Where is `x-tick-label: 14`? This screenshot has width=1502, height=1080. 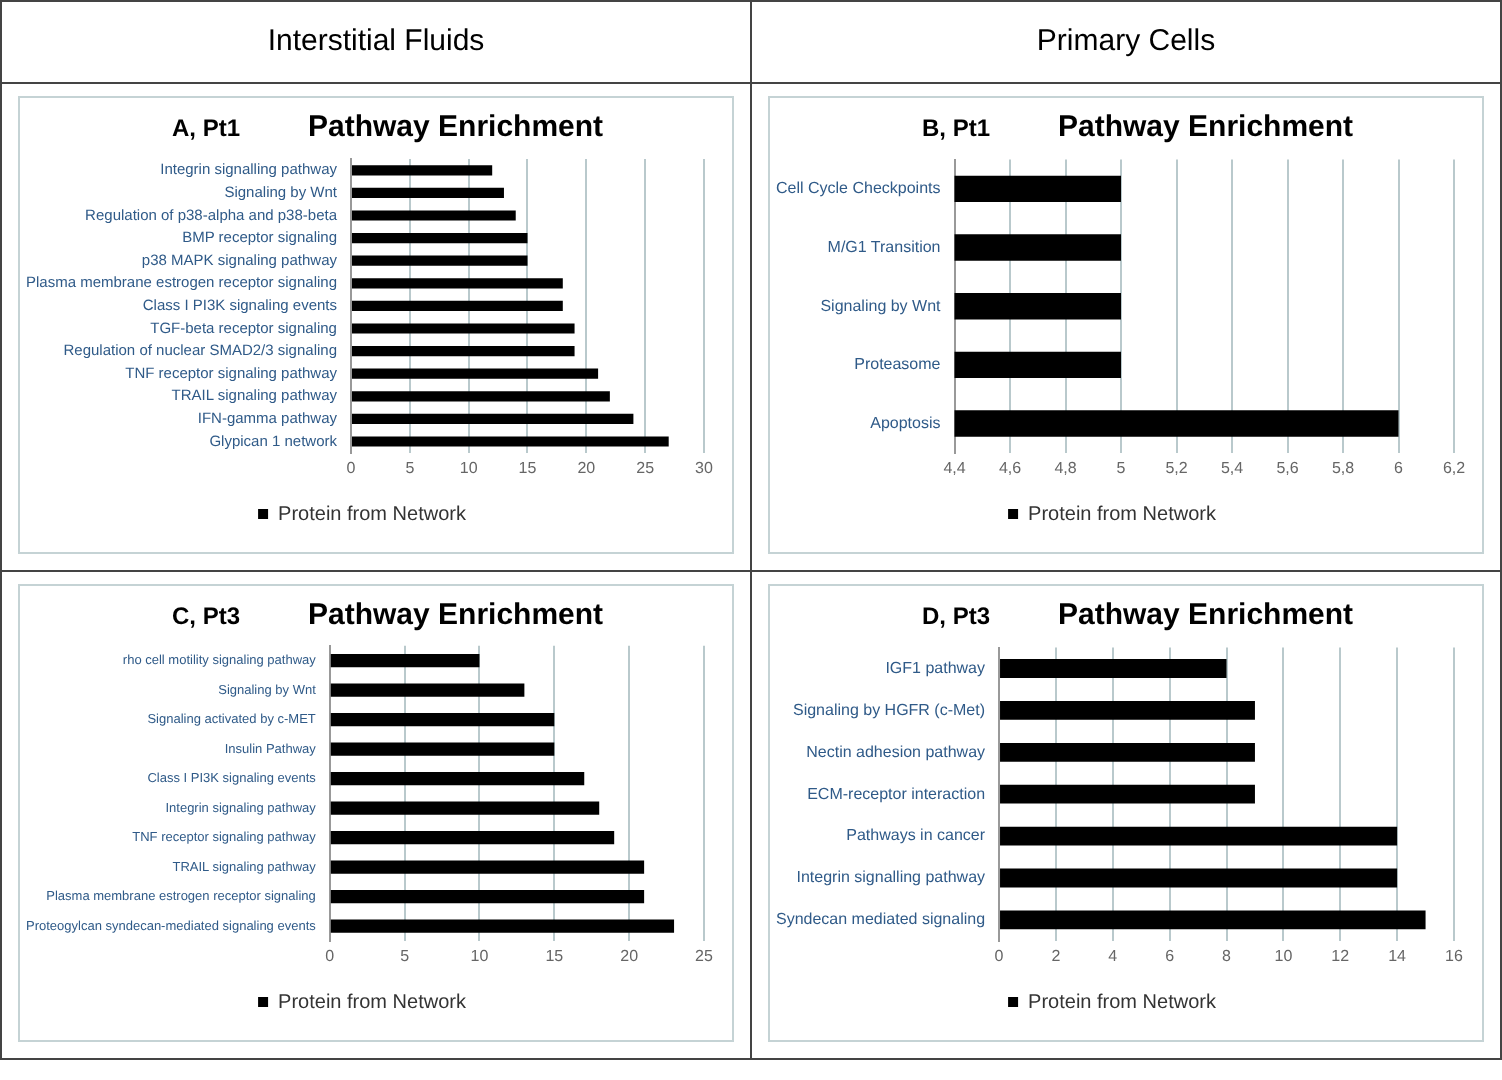 x-tick-label: 14 is located at coordinates (1398, 955).